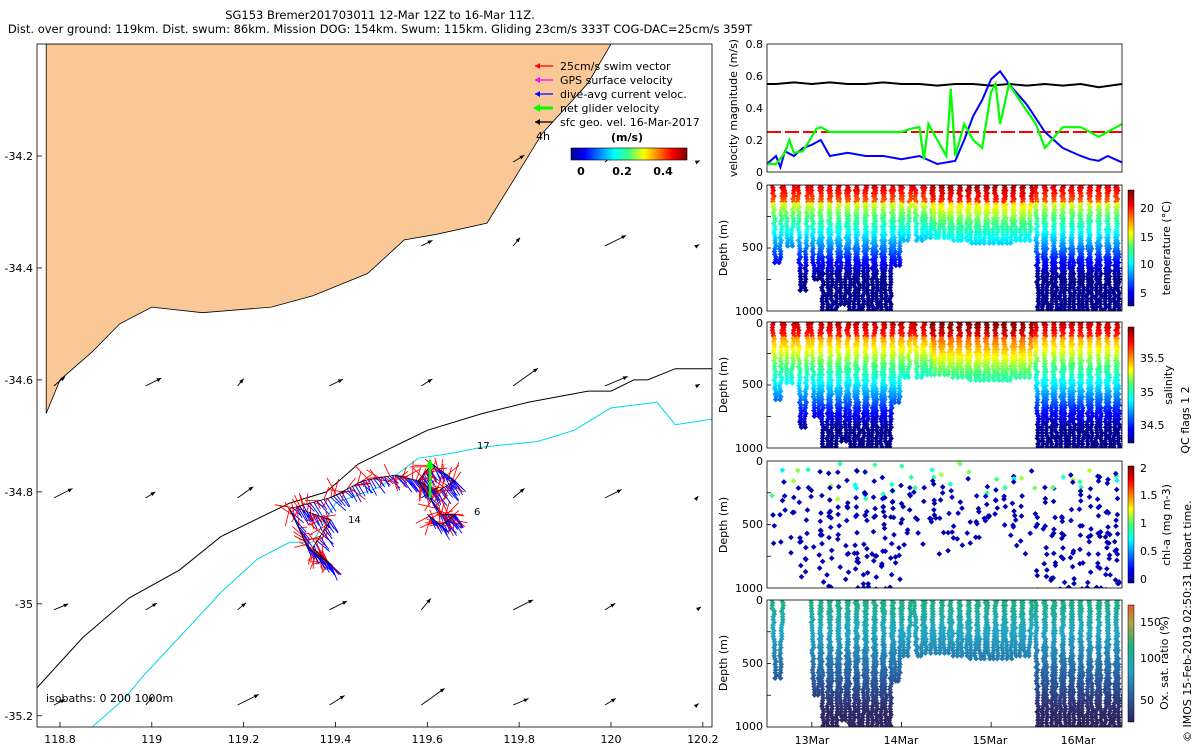 The image size is (1200, 750). I want to click on velocity-series-dive-avg-current, so click(944, 120).